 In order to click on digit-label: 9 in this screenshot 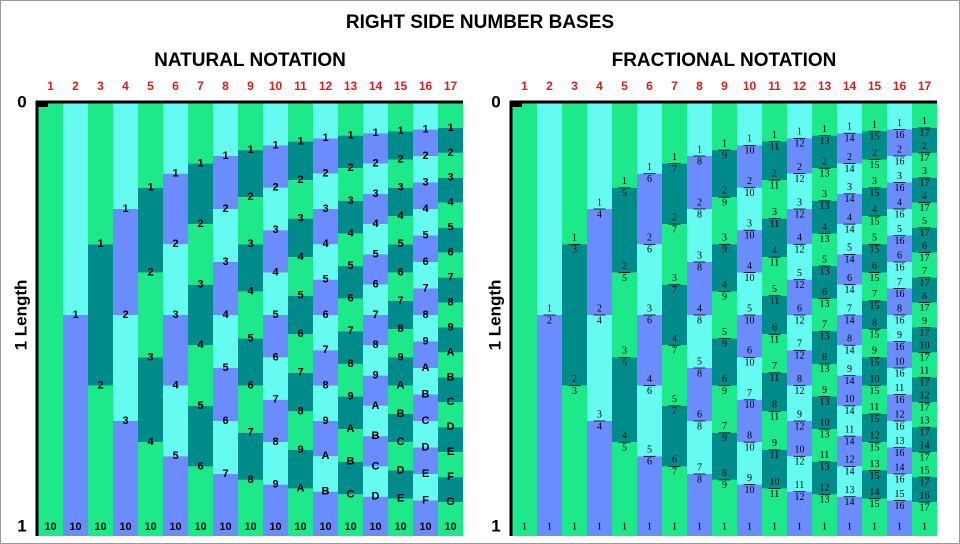, I will do `click(375, 375)`.